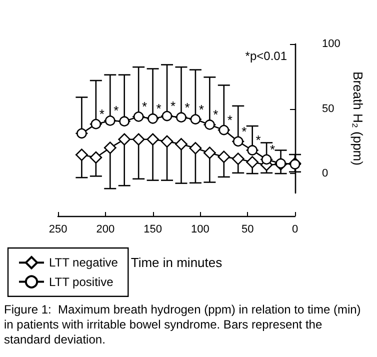  Describe the element at coordinates (266, 56) in the screenshot. I see `annotation: *p<0.01` at that location.